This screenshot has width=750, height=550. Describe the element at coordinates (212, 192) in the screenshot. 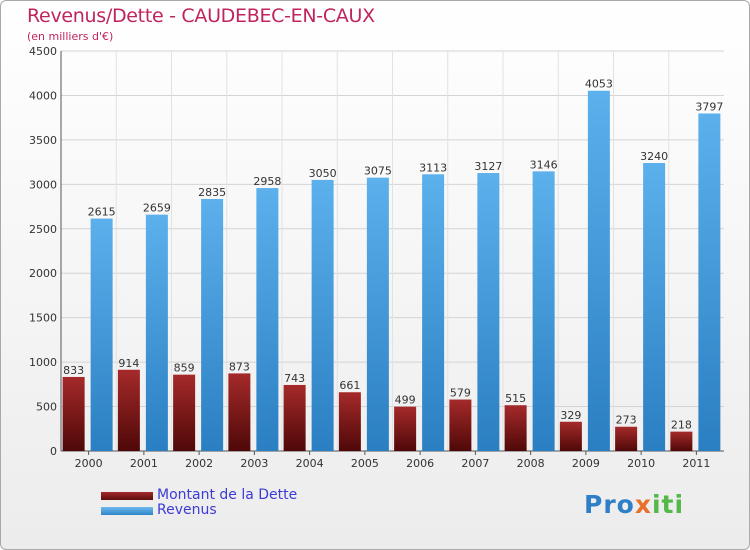

I see `revenue-value-label: 2835` at that location.